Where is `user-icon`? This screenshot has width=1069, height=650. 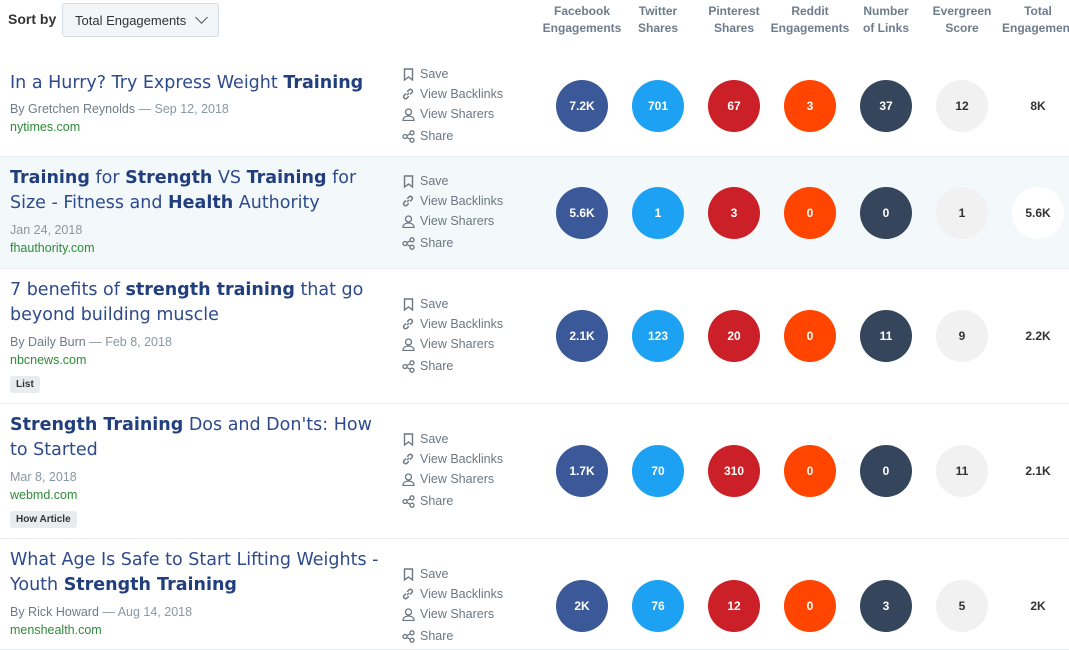 user-icon is located at coordinates (408, 479).